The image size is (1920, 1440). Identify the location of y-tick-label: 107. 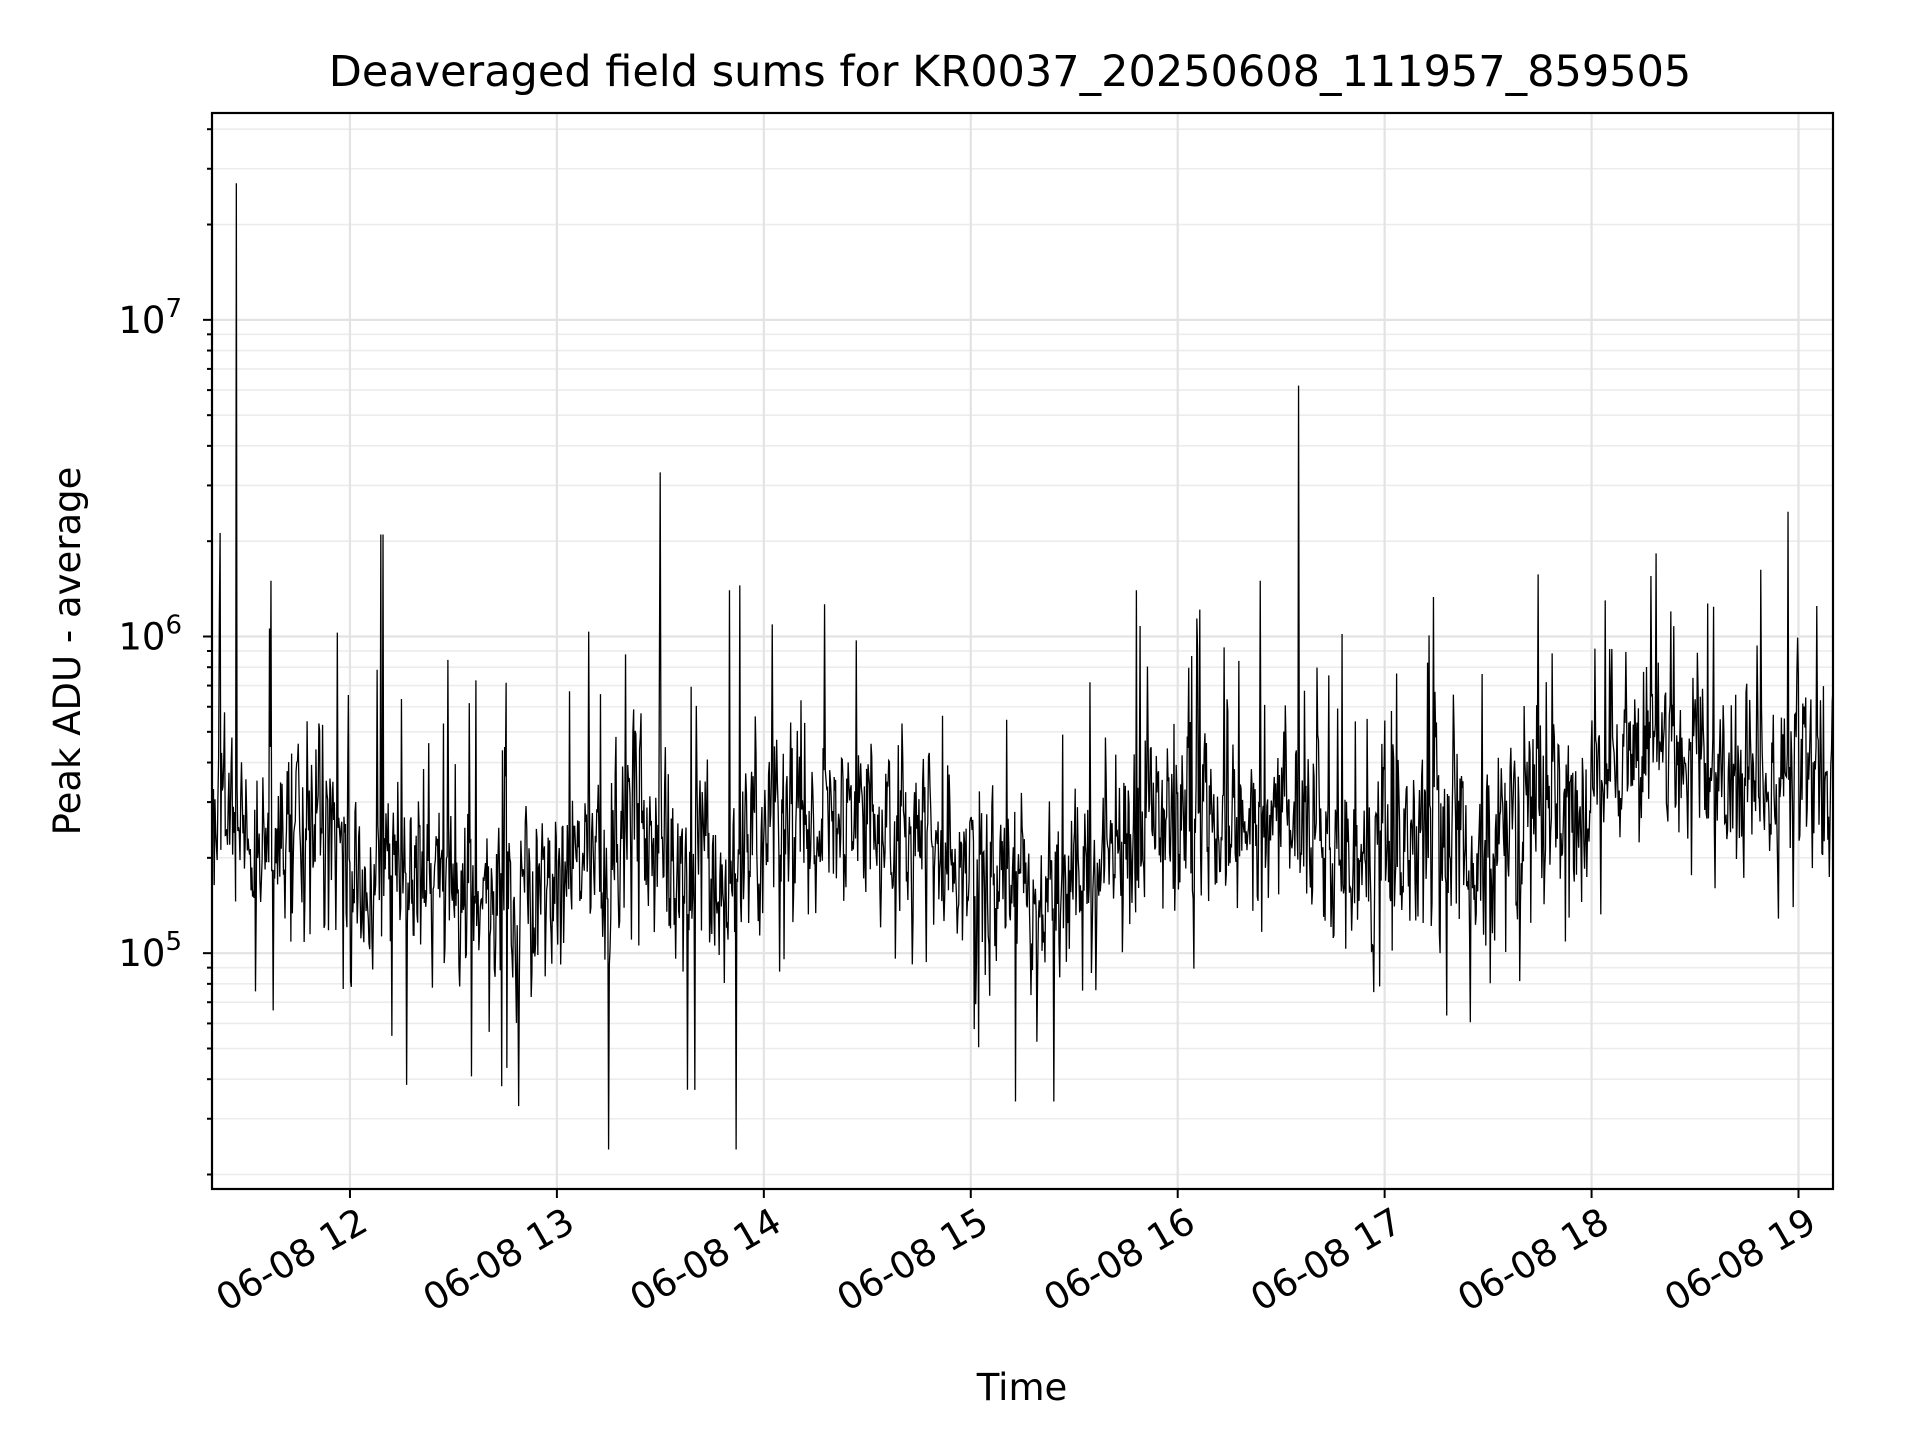
(150, 318).